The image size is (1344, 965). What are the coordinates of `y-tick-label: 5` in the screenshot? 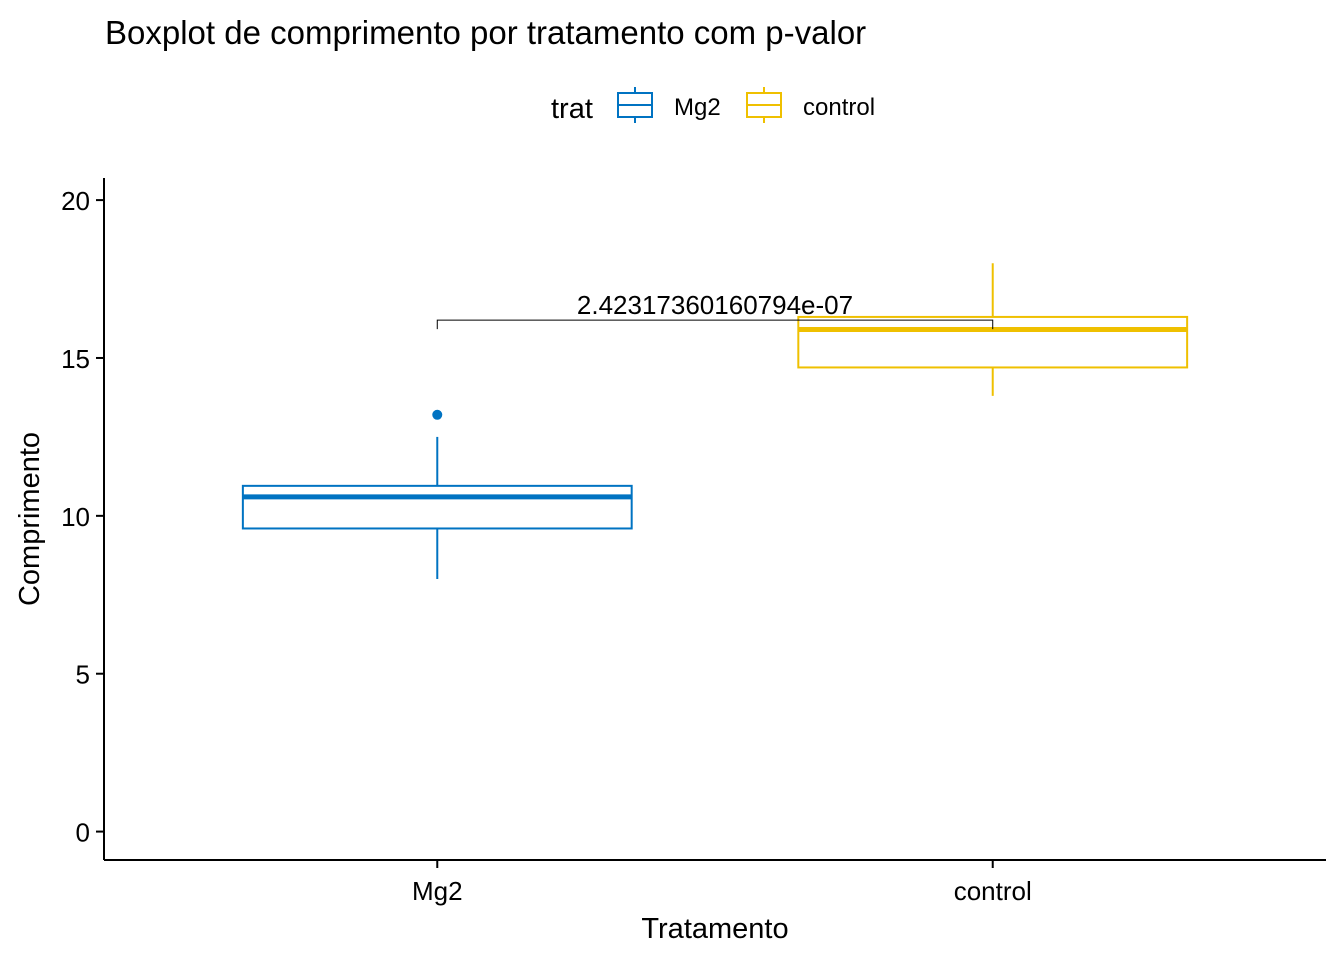 It's located at (83, 675).